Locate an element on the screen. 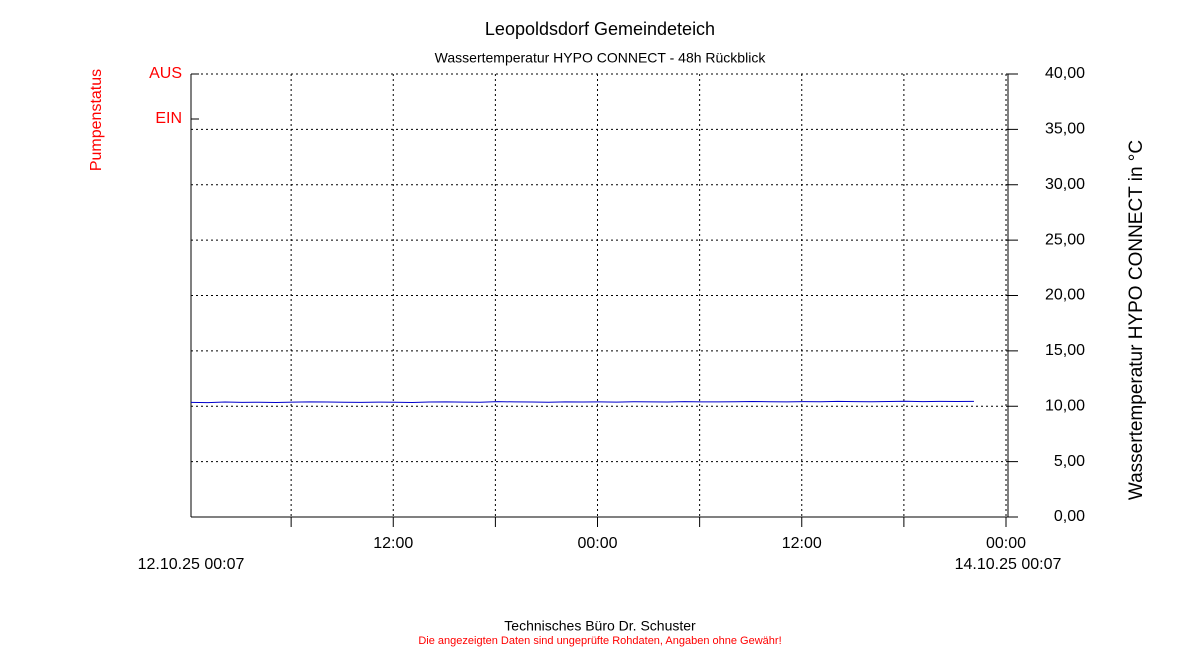  x-limit-label: 12.10.25 00:07 is located at coordinates (191, 564).